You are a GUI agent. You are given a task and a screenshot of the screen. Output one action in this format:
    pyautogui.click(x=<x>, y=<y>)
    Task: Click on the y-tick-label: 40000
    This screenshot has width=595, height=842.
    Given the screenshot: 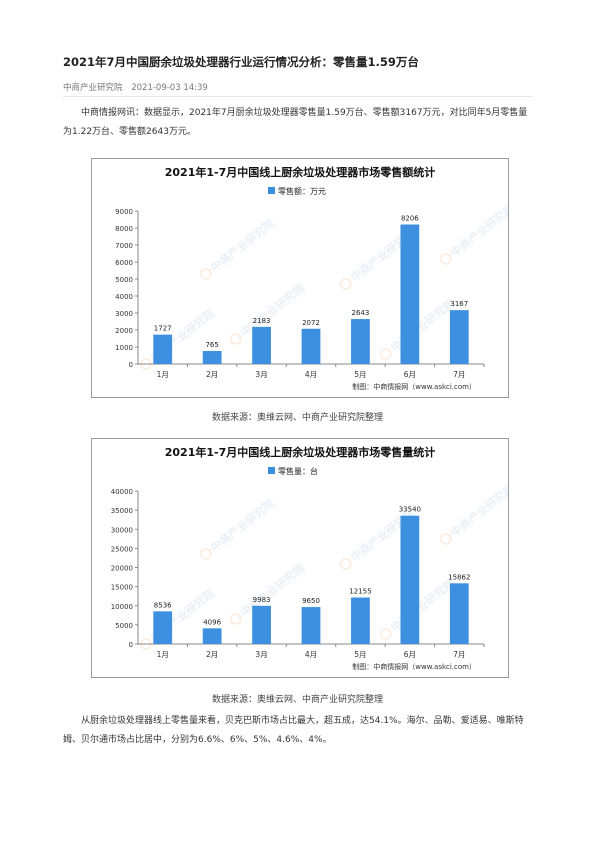 What is the action you would take?
    pyautogui.click(x=122, y=492)
    